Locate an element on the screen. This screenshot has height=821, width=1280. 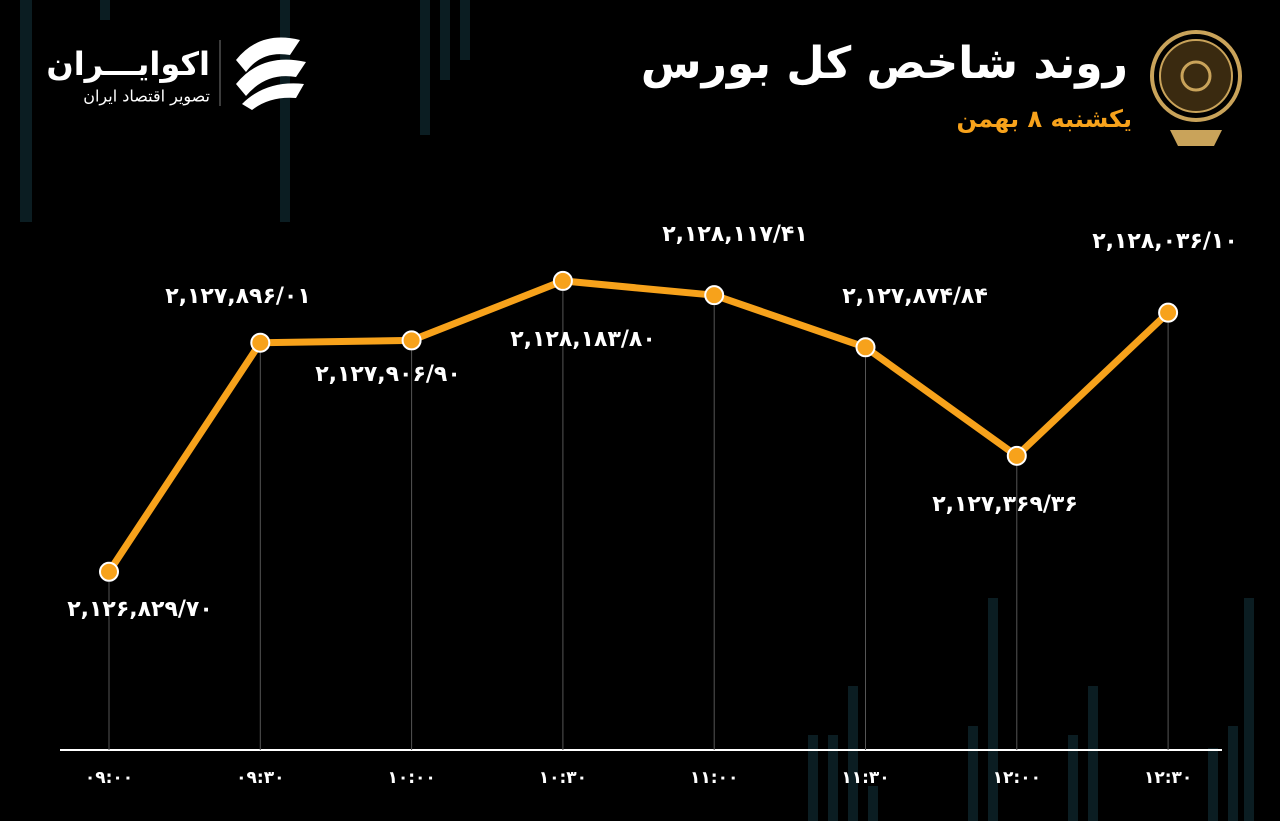
data-label: ۲,۱۲۸,۱۱۷/۴۱ is located at coordinates (735, 234).